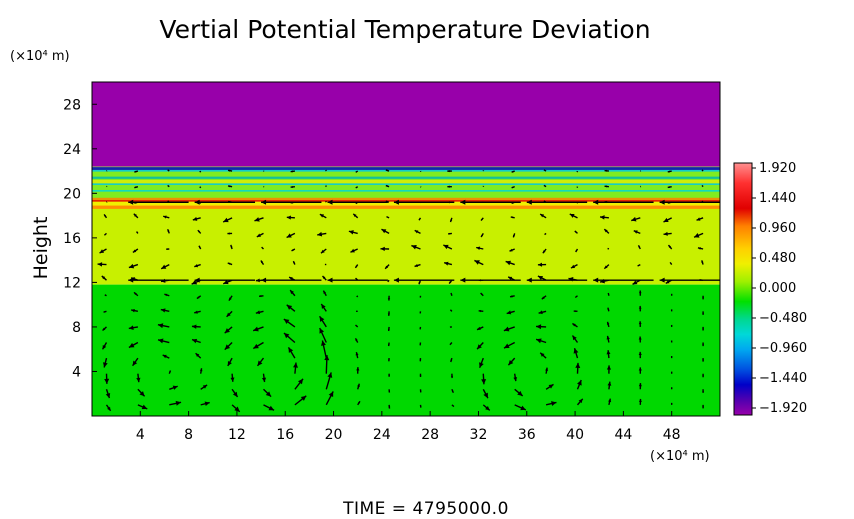  What do you see at coordinates (72, 283) in the screenshot?
I see `y-tick-label: 12` at bounding box center [72, 283].